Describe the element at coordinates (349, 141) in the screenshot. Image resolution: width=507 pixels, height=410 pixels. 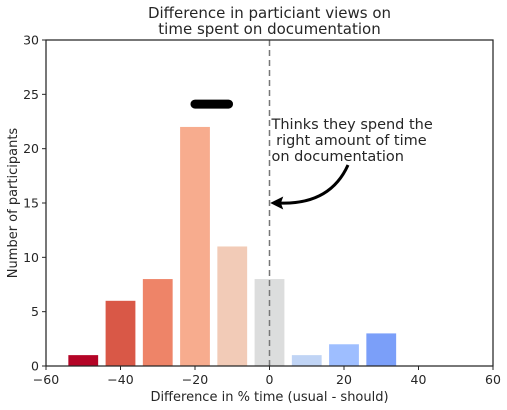
I see `annotation-line-1: right amount of time` at that location.